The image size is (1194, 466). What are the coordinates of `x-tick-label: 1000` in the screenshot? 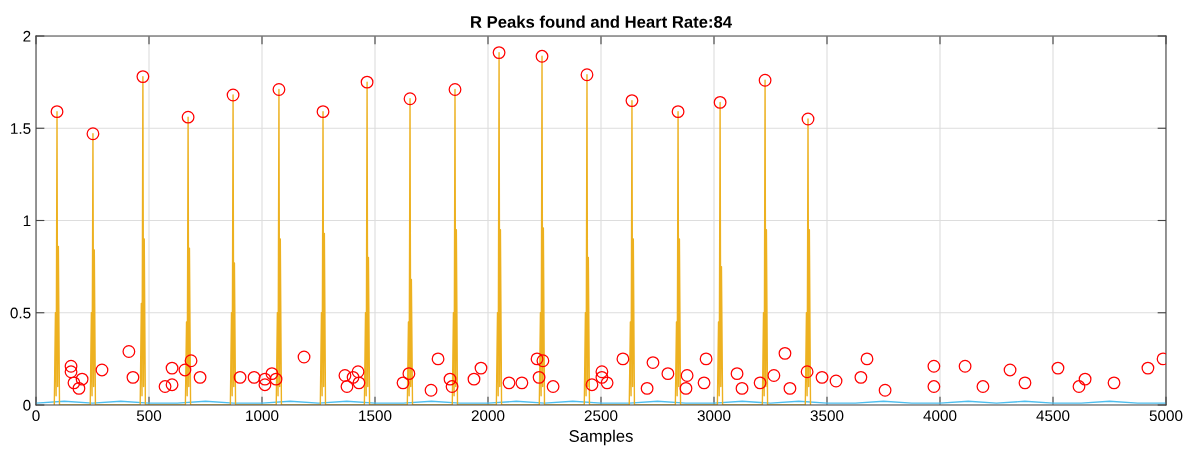 It's located at (262, 416).